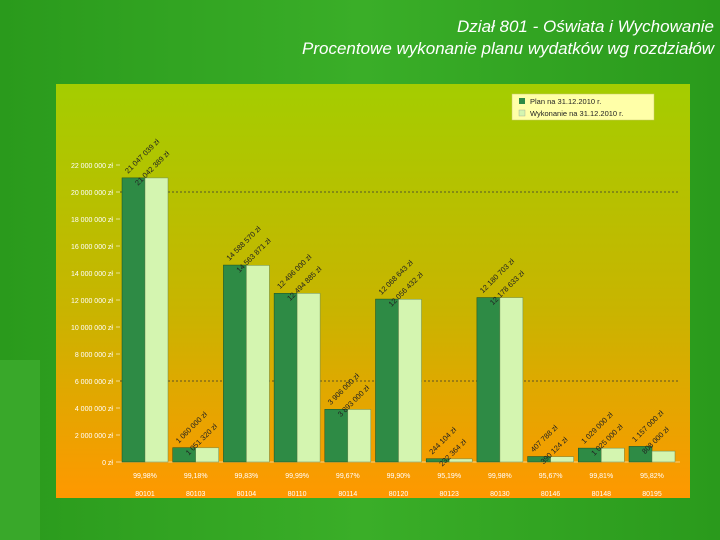 This screenshot has width=720, height=540. Describe the element at coordinates (92, 274) in the screenshot. I see `y-tick-label: 14 000 000 zł` at that location.